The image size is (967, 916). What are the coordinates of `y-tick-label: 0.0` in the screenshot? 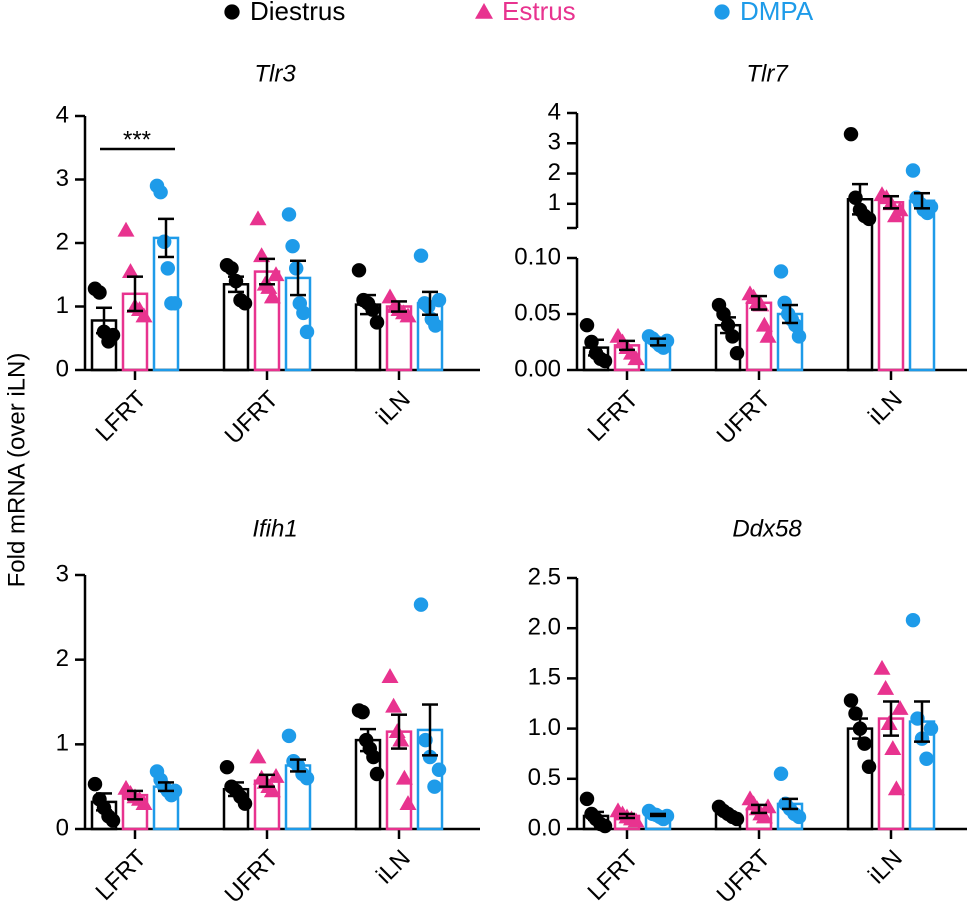 It's located at (544, 827).